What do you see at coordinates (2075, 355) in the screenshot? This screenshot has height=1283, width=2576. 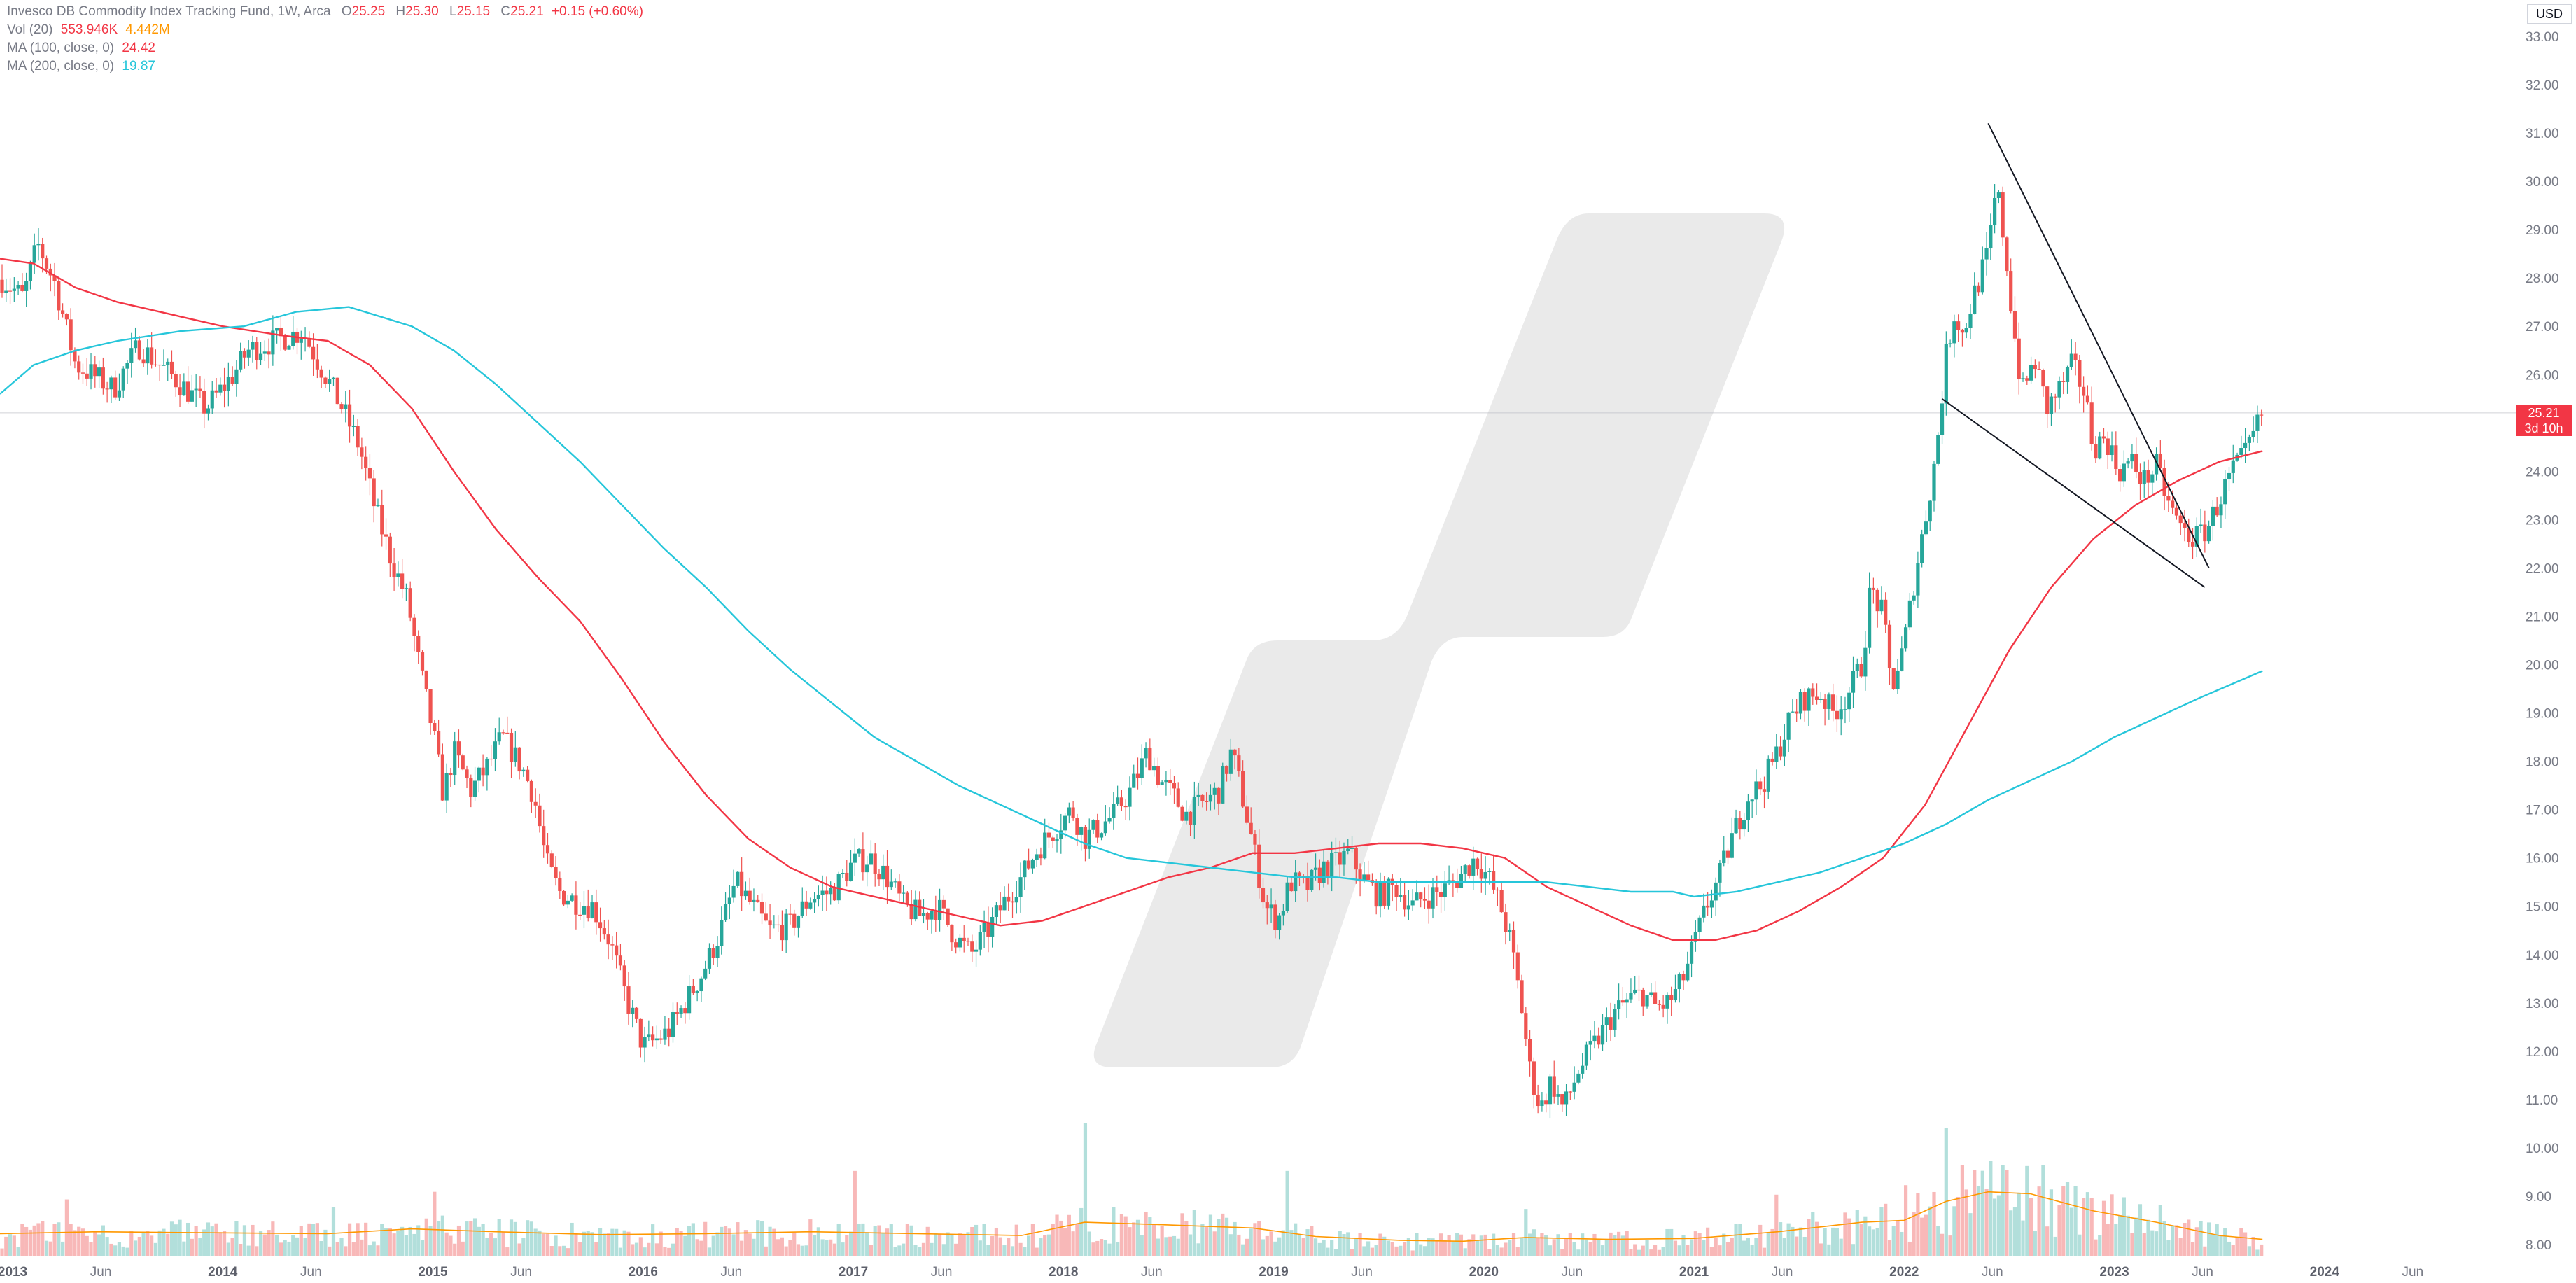 I see `trendlines` at bounding box center [2075, 355].